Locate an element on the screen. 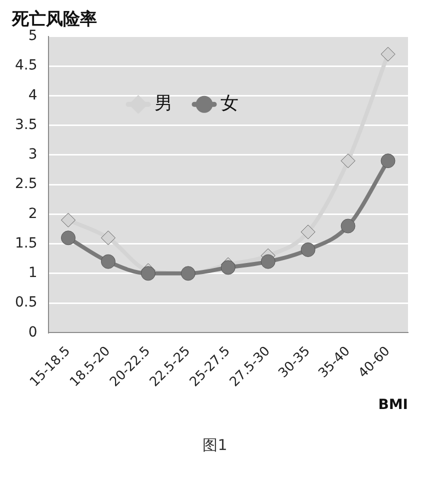  y-tick-label: 0 is located at coordinates (33, 332).